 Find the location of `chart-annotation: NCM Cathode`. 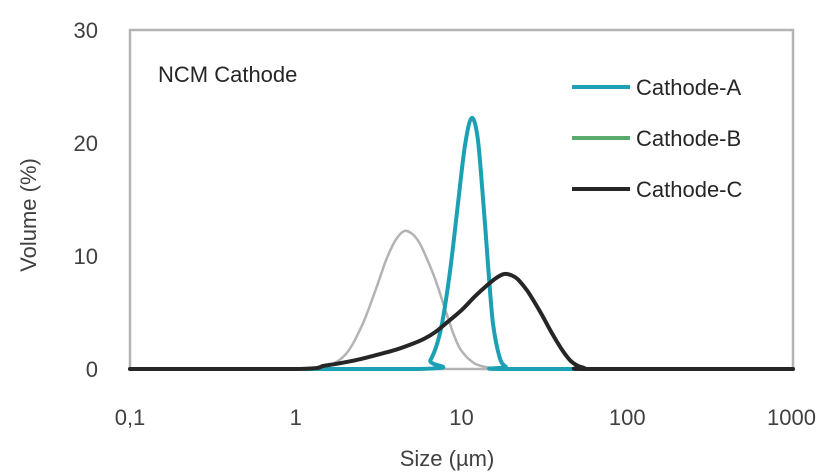

chart-annotation: NCM Cathode is located at coordinates (227, 74).